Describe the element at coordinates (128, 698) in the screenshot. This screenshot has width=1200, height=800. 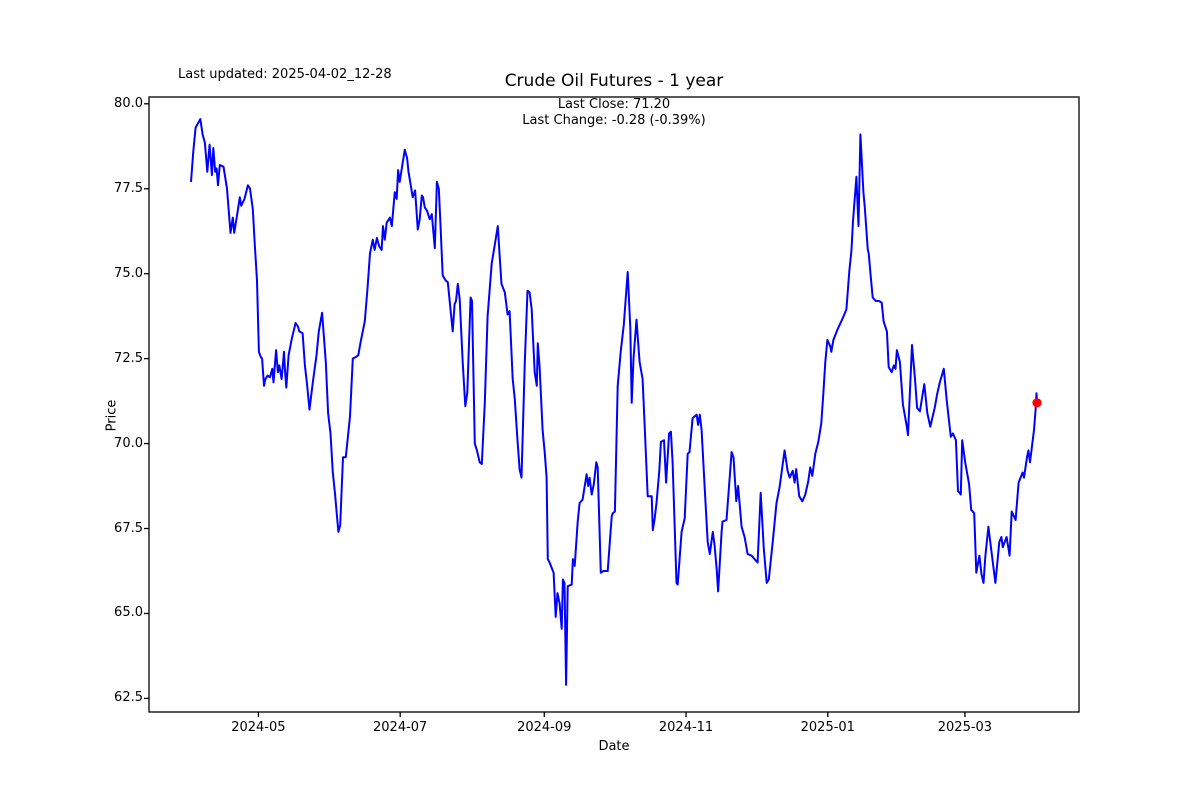
I see `y-tick-label: 62.5` at that location.